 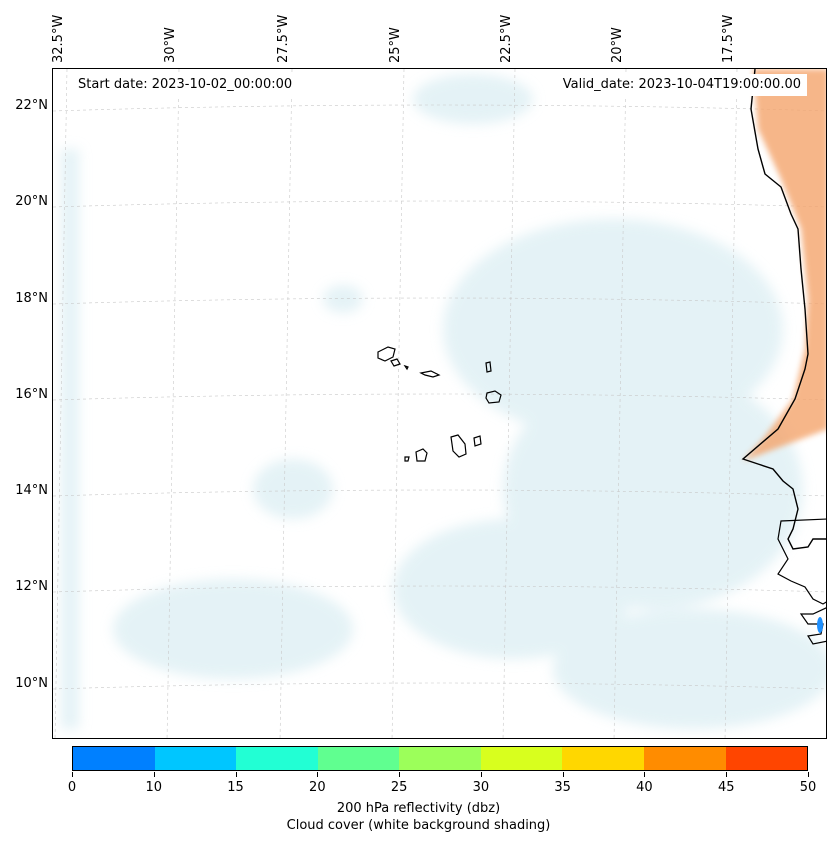 What do you see at coordinates (617, 45) in the screenshot?
I see `lon-label: 20°W` at bounding box center [617, 45].